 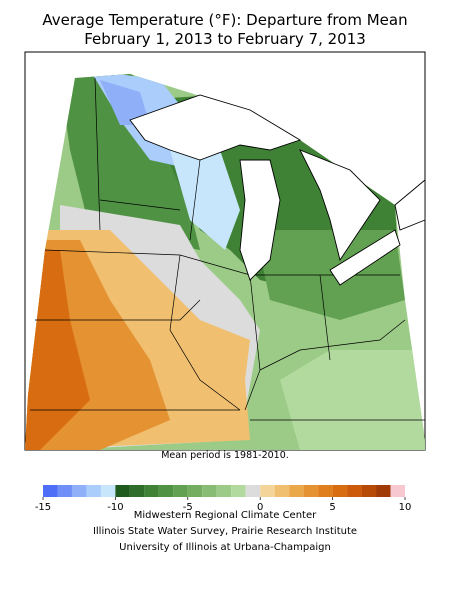 I want to click on tick-label: -5, so click(x=188, y=507).